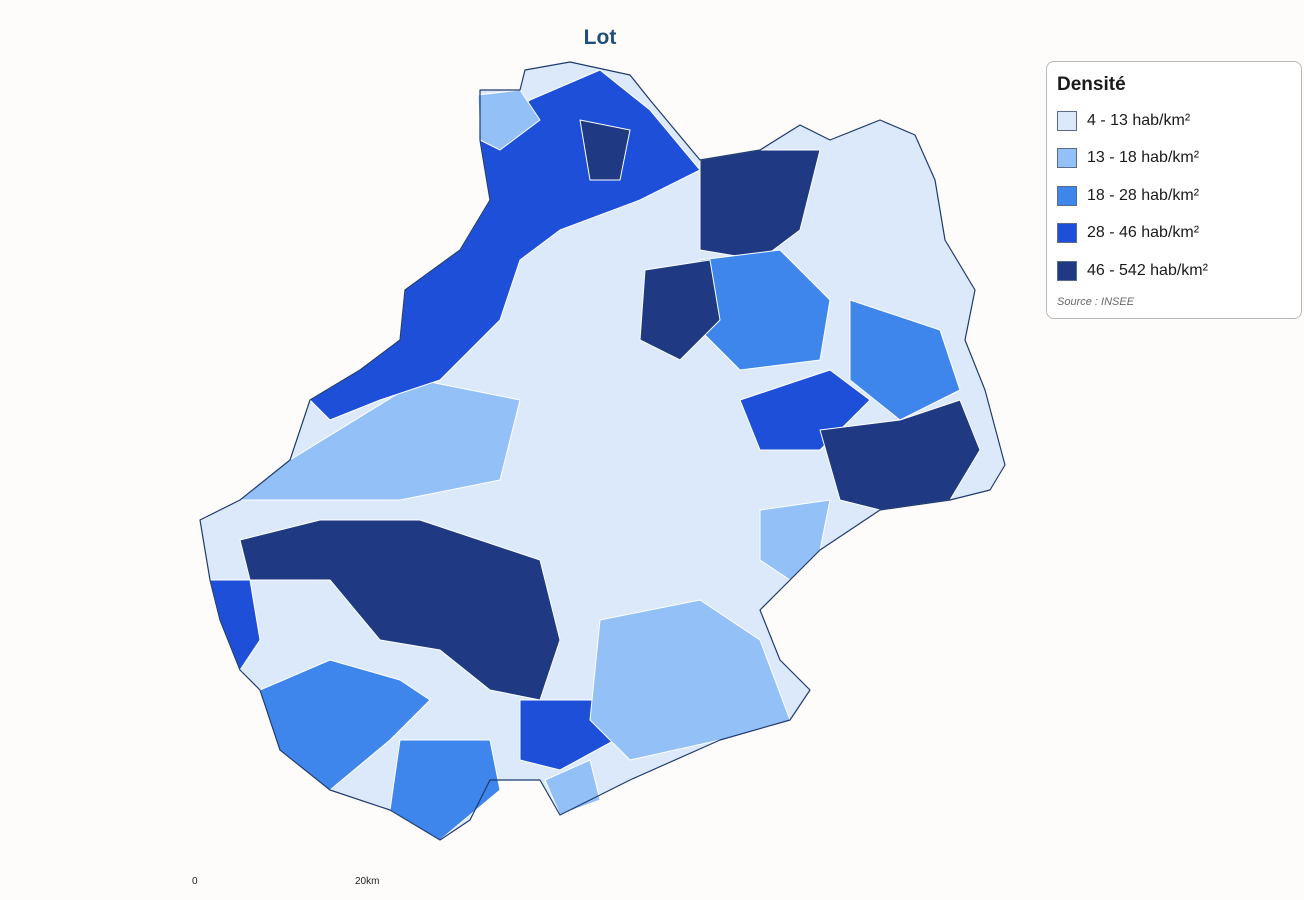  Describe the element at coordinates (195, 881) in the screenshot. I see `scale-start: 0` at that location.